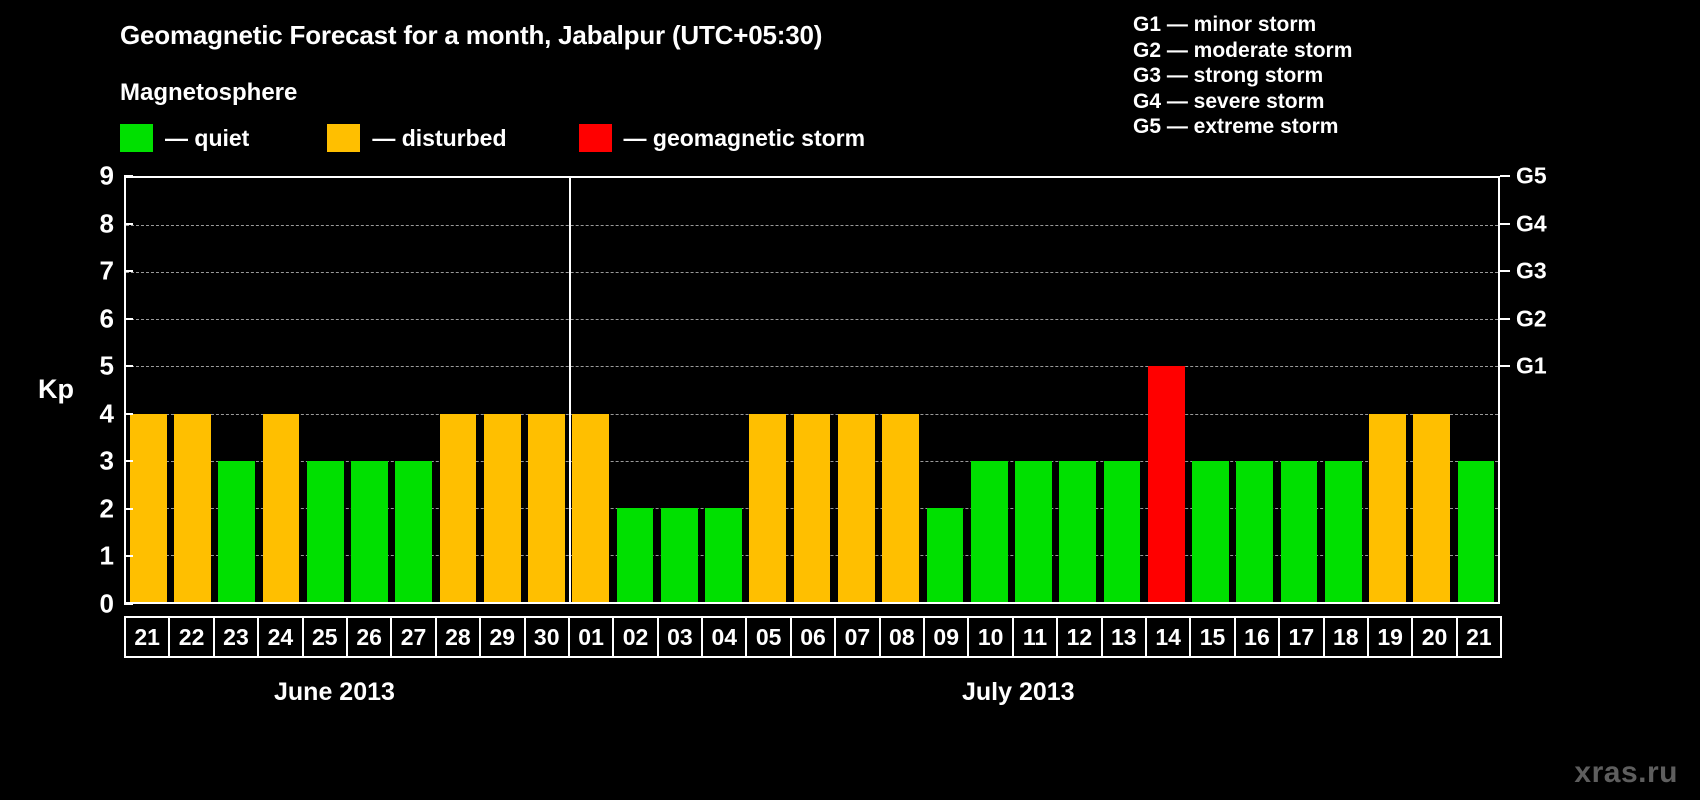  I want to click on legend-label-storm: — geomagnetic storm, so click(744, 137).